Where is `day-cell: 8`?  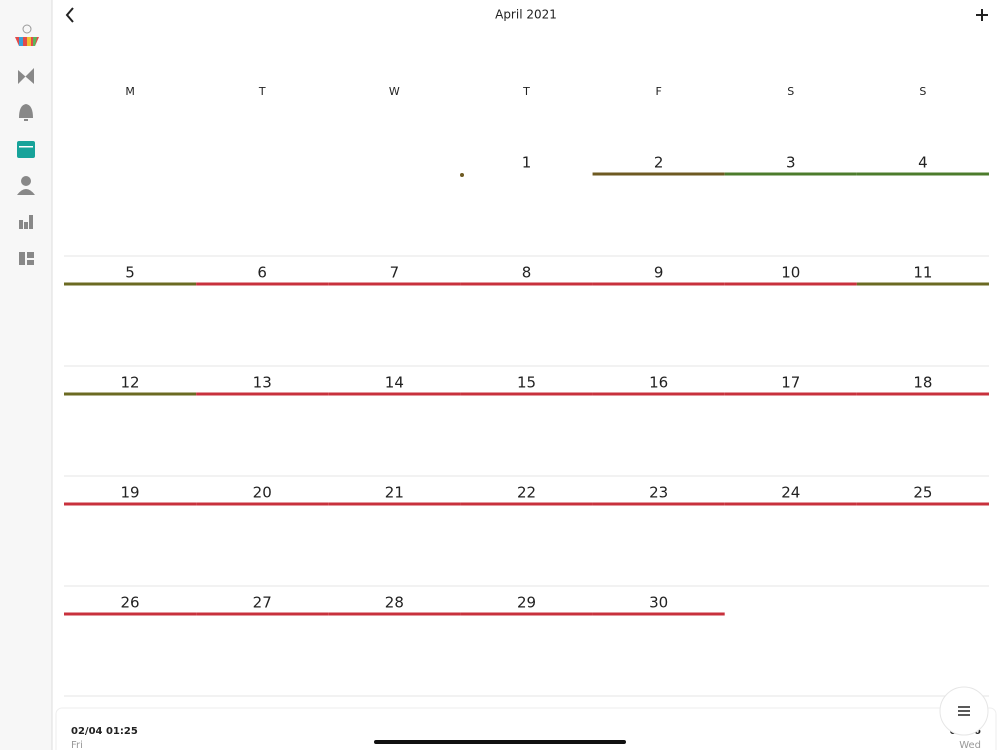 day-cell: 8 is located at coordinates (526, 275).